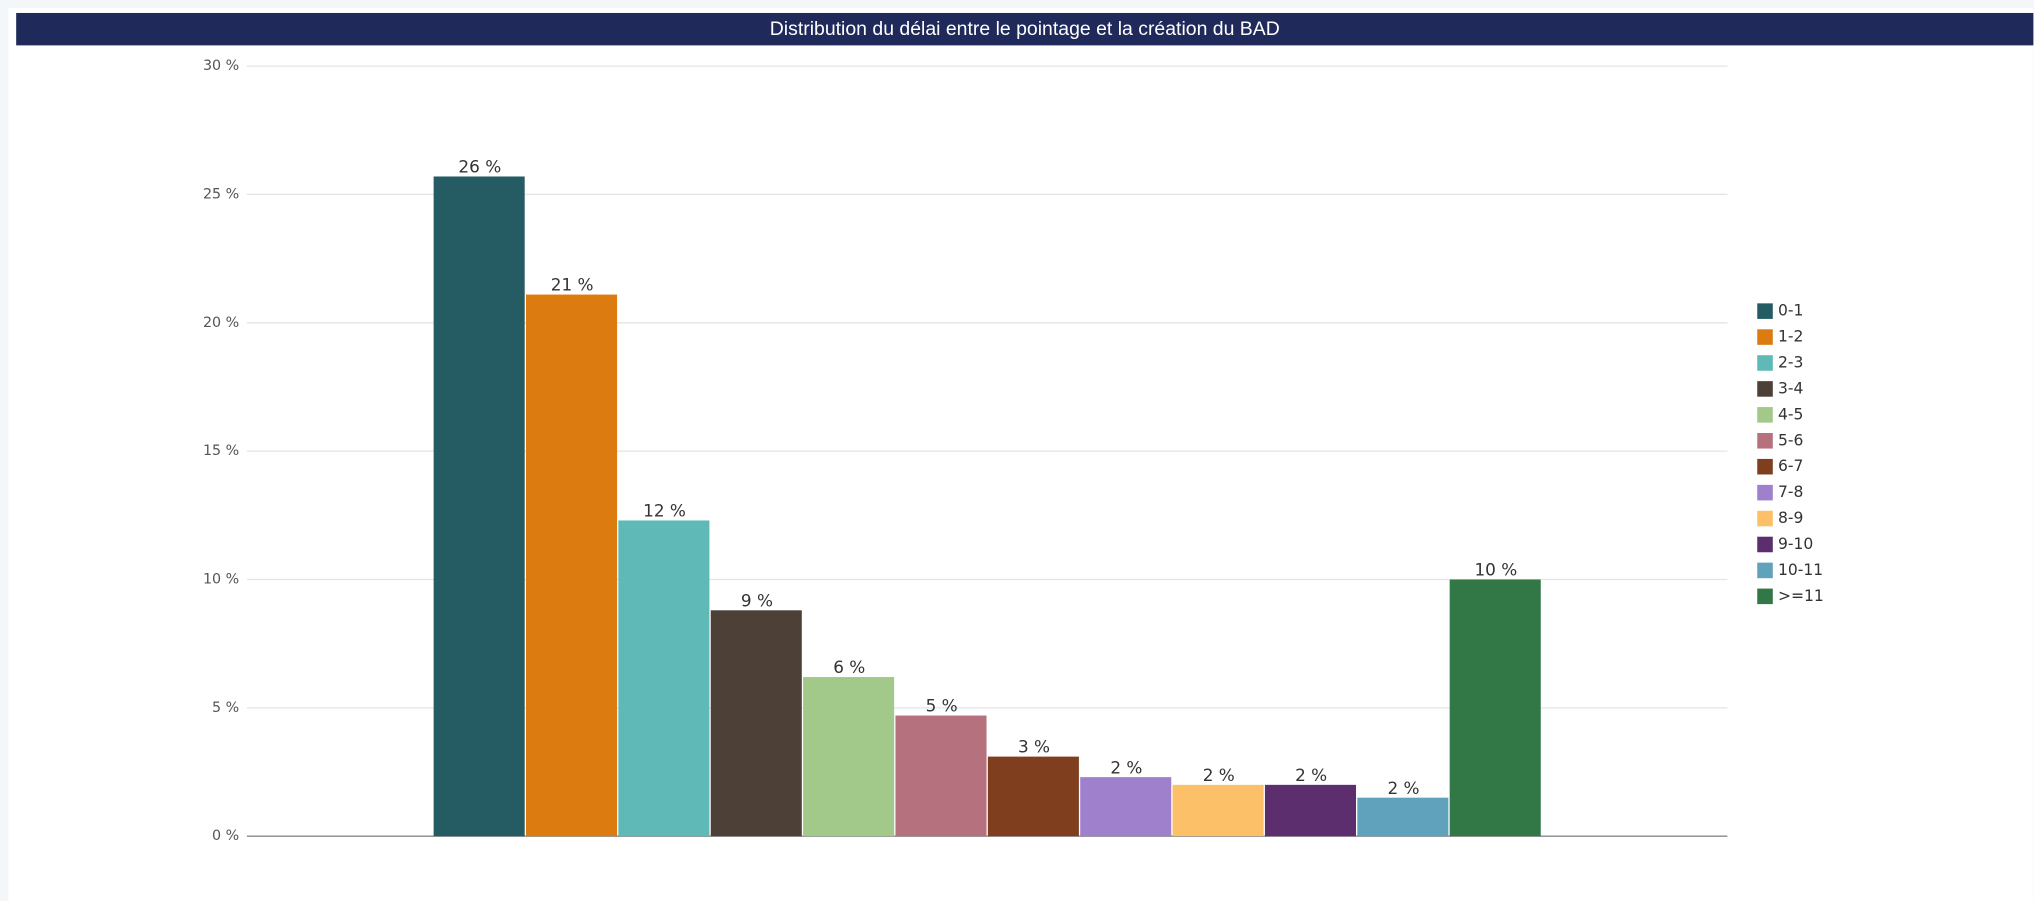  I want to click on y-tick-label: 15 %, so click(221, 451).